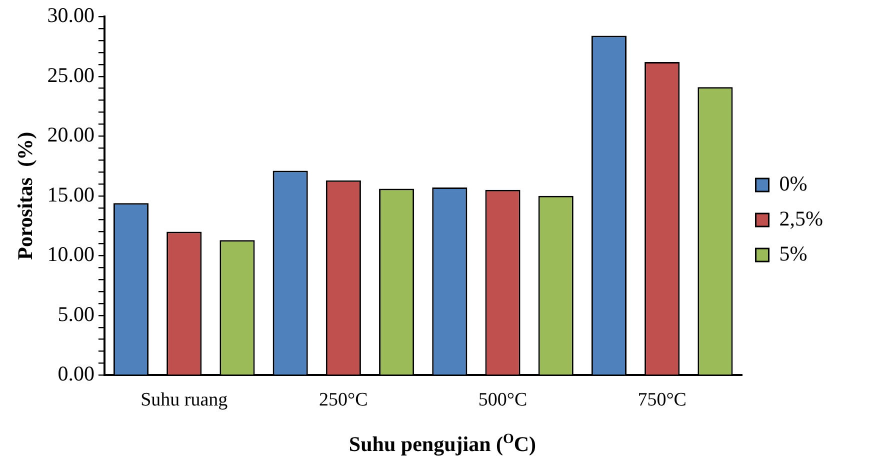 This screenshot has width=873, height=464. Describe the element at coordinates (25, 196) in the screenshot. I see `y-axis-title: Porositas (%)` at that location.